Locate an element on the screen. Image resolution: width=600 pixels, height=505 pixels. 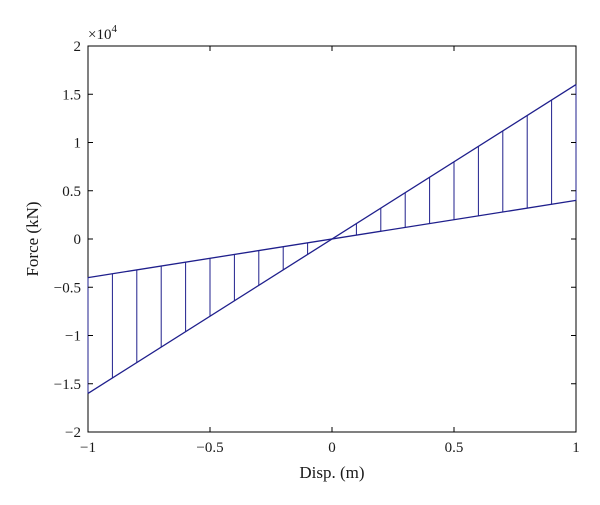
y-axis-label: Force (kN) is located at coordinates (32, 238).